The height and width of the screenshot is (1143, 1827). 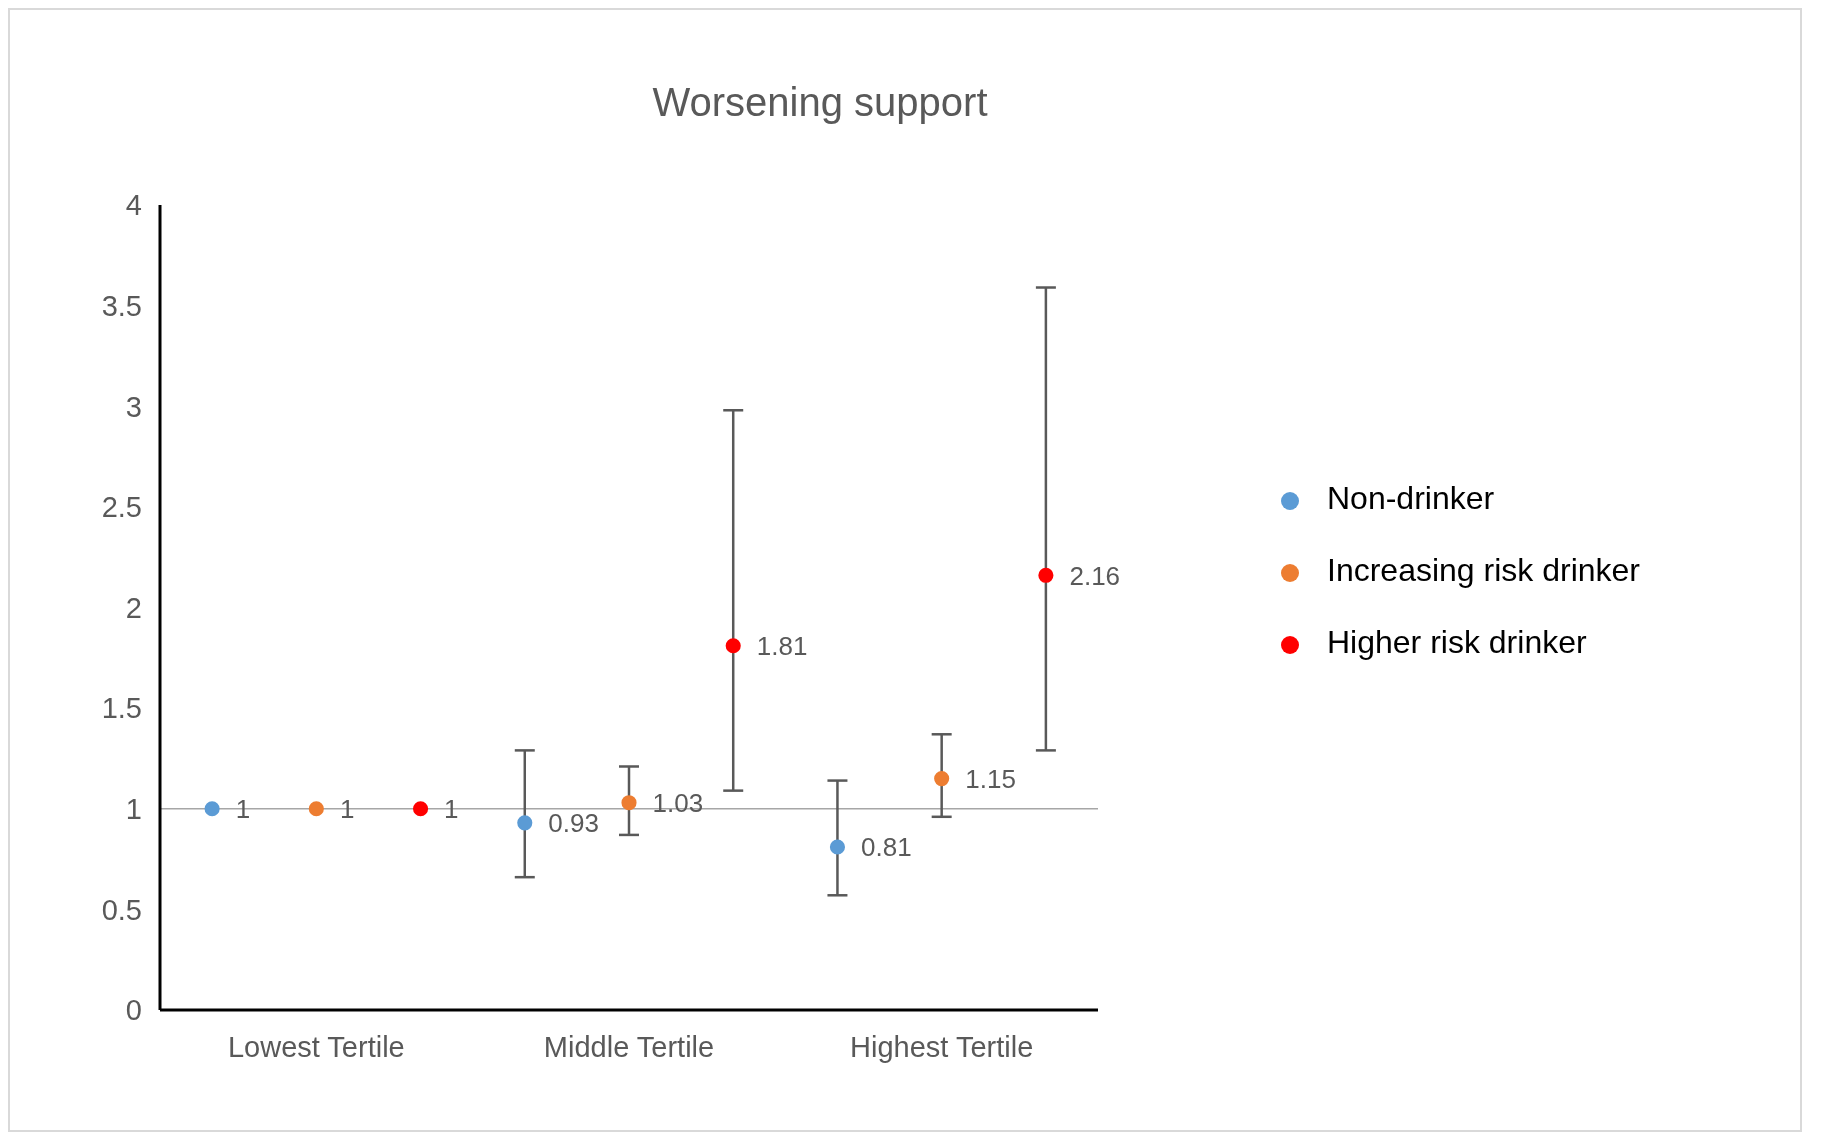 I want to click on y-tick-label: 3.5, so click(x=121, y=305).